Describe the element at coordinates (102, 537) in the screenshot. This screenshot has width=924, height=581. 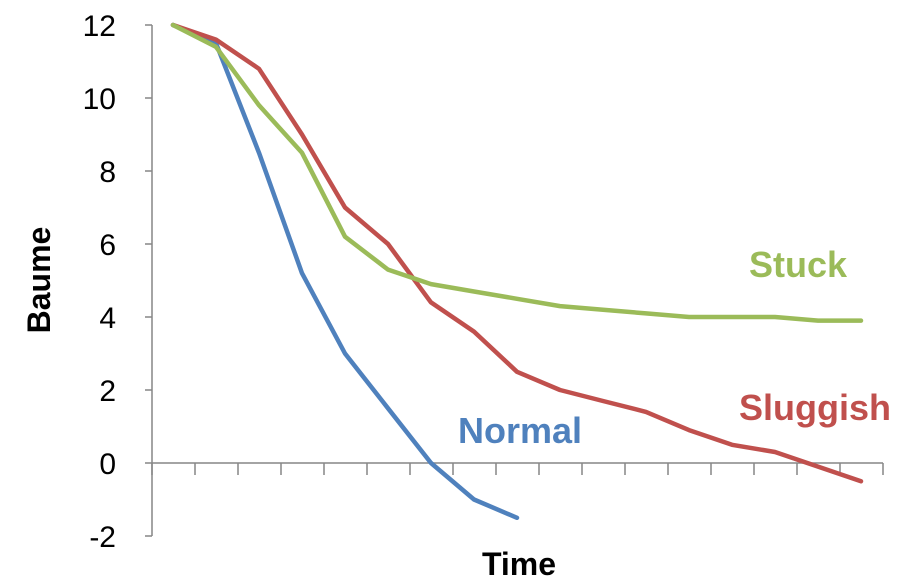
I see `y-tick-label: -2` at that location.